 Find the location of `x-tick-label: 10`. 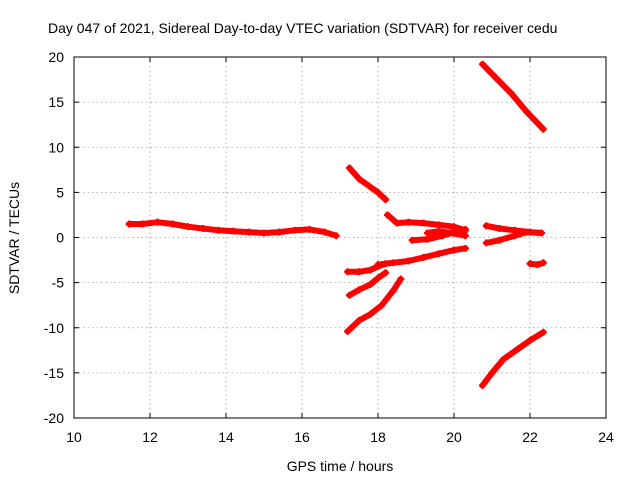

x-tick-label: 10 is located at coordinates (74, 437).